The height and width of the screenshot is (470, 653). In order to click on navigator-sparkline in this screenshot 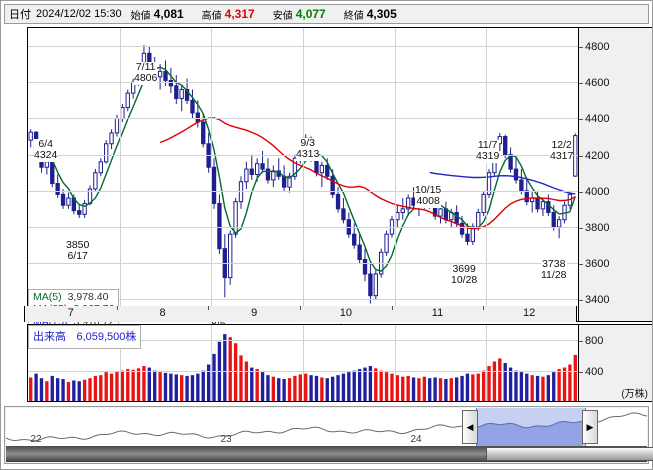, I will do `click(326, 429)`.